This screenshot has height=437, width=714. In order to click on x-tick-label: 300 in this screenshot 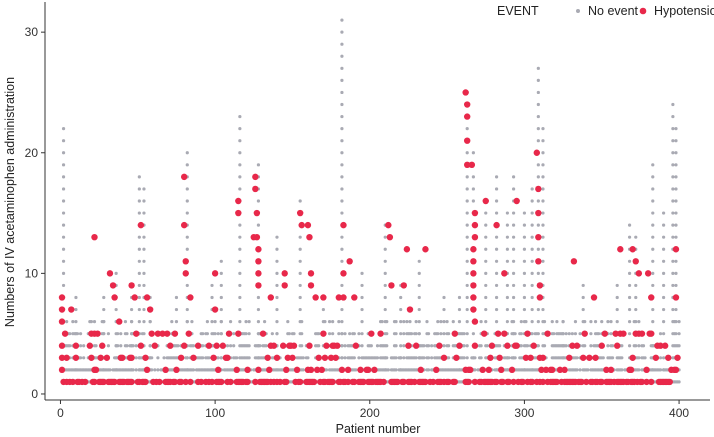, I will do `click(524, 413)`.